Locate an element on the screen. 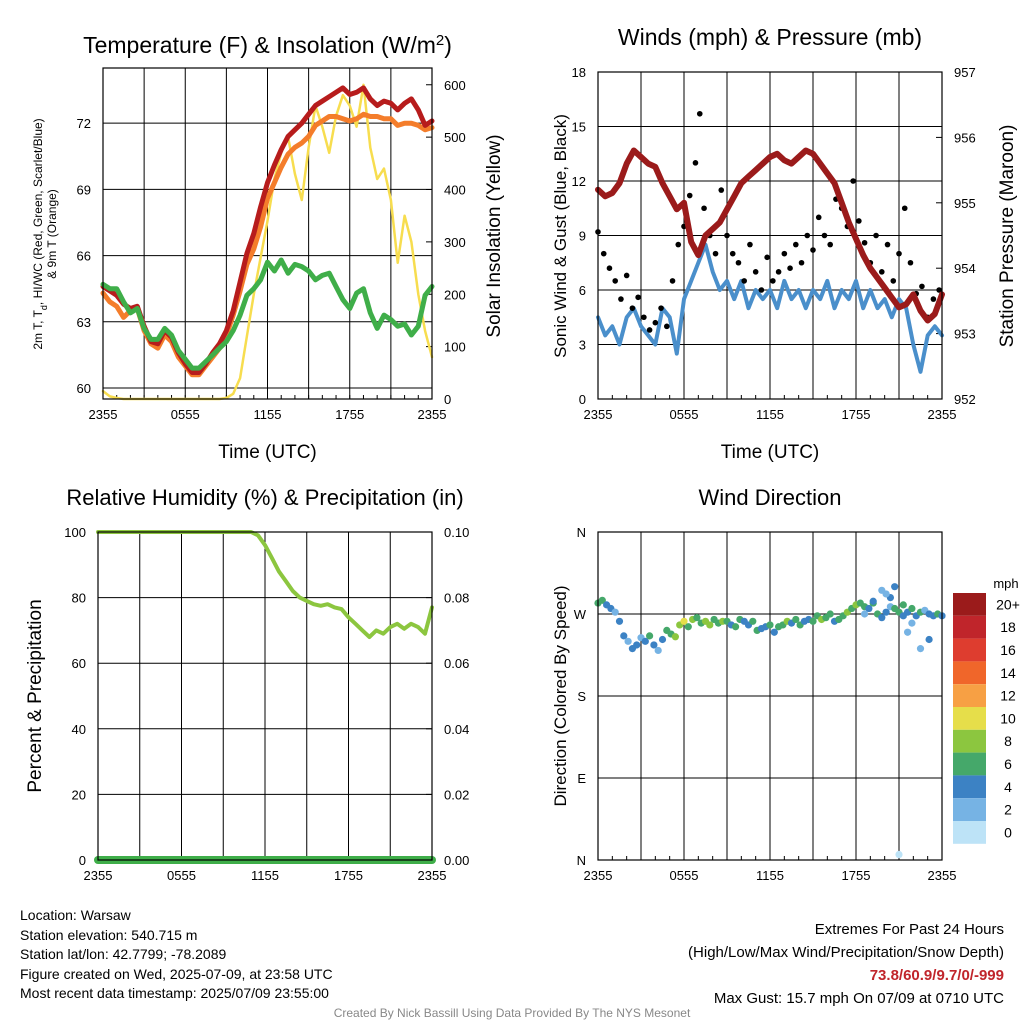 Image resolution: width=1024 pixels, height=1024 pixels. rh-y-tick-label: 20 is located at coordinates (79, 794).